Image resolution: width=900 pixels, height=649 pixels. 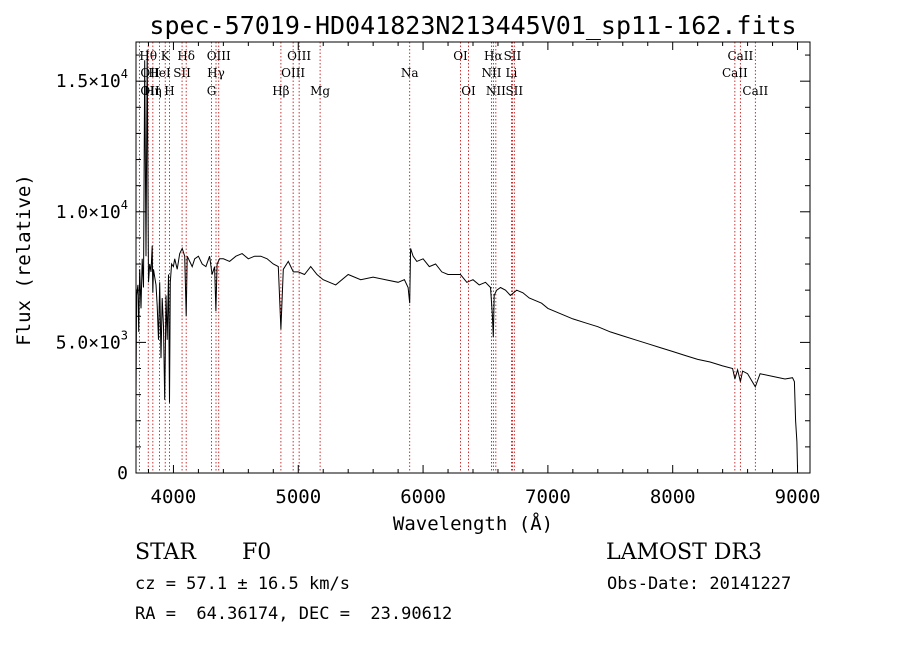 I want to click on line-label: Li, so click(x=512, y=73).